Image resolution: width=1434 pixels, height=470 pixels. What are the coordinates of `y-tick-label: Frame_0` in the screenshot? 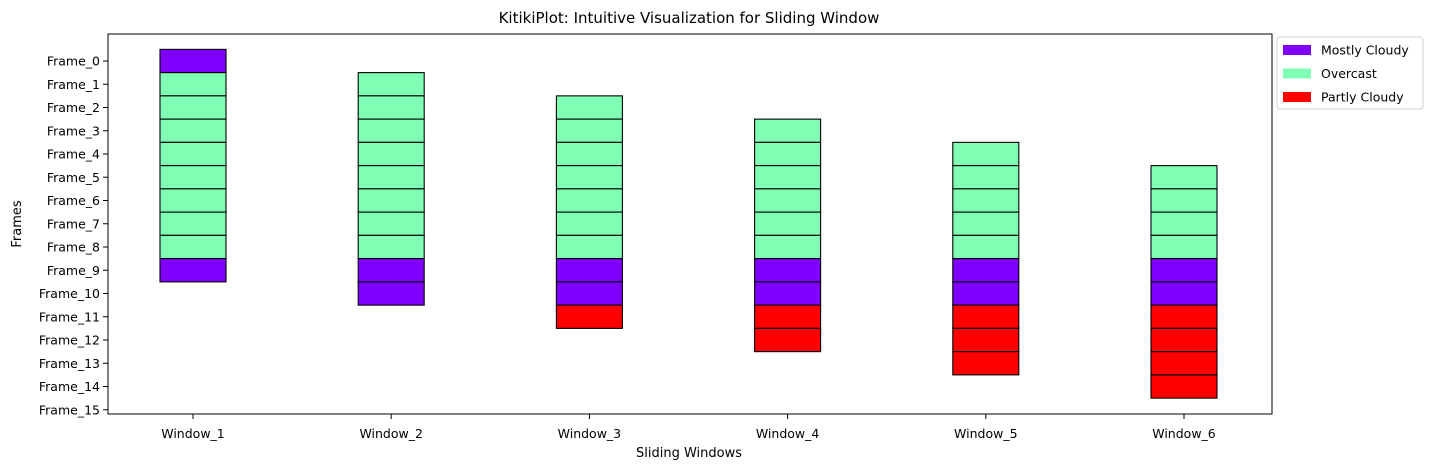 It's located at (73, 61).